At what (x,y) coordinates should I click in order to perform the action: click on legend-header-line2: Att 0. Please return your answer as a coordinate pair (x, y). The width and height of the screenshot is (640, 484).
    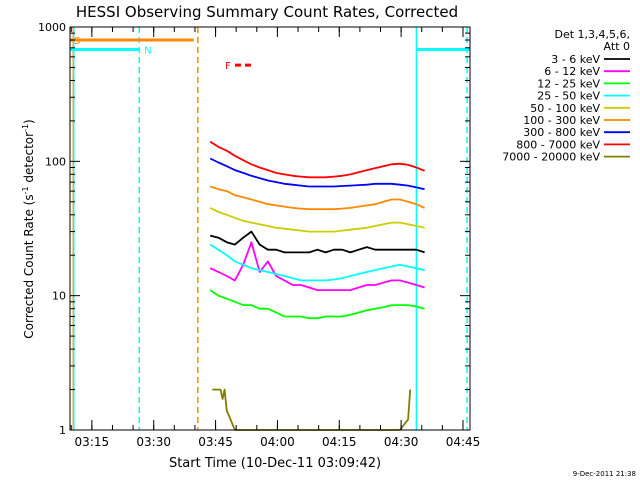
    Looking at the image, I should click on (617, 46).